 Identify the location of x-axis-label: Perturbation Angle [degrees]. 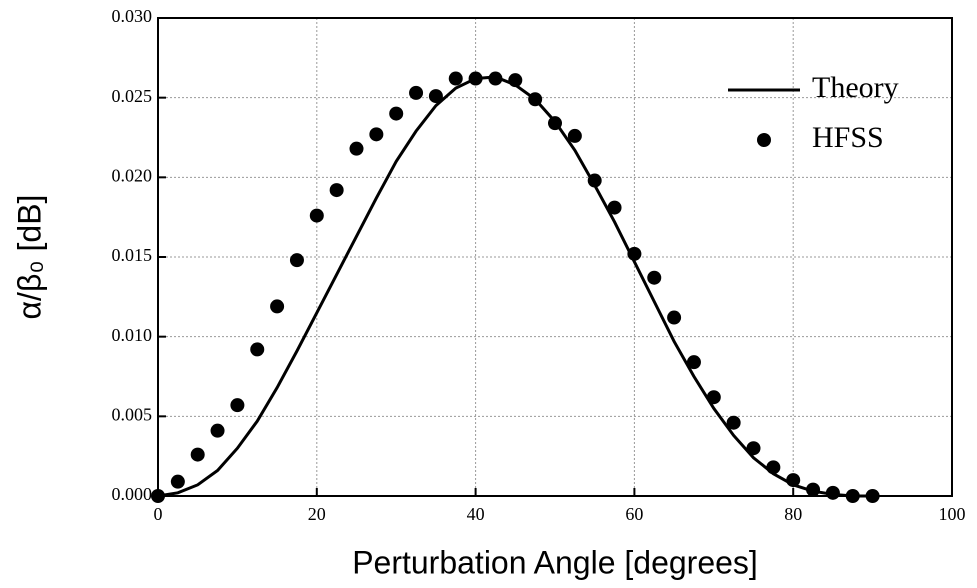
(555, 562).